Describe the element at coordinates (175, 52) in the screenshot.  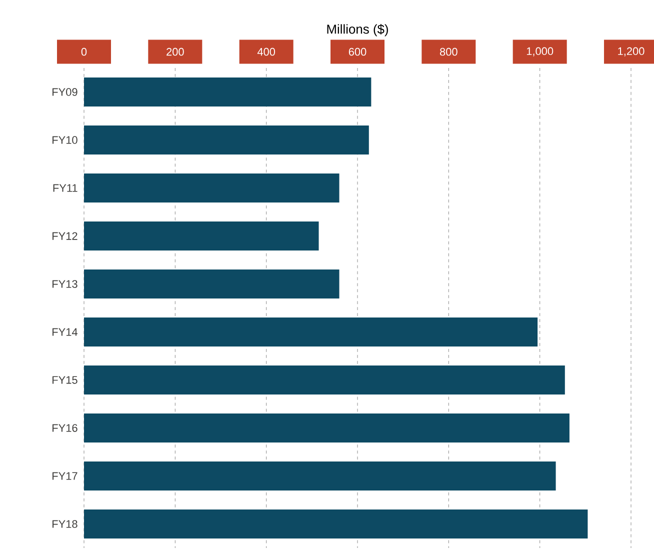
I see `x-tick-label: 200` at that location.